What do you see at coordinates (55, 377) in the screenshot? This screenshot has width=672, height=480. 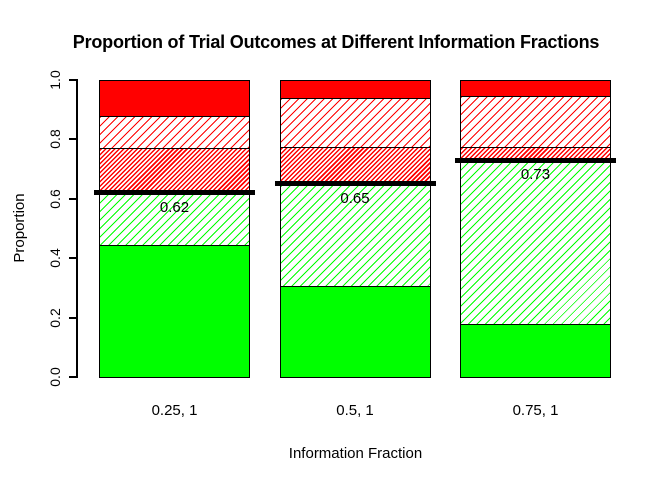 I see `y-tick-label: 0.0` at bounding box center [55, 377].